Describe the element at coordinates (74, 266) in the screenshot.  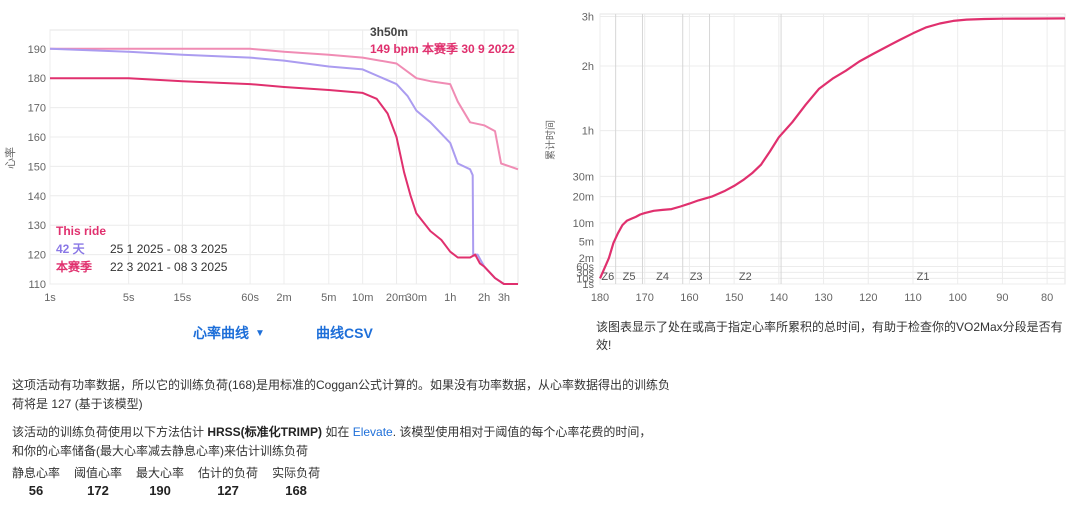
I see `legend-season: 本赛季` at that location.